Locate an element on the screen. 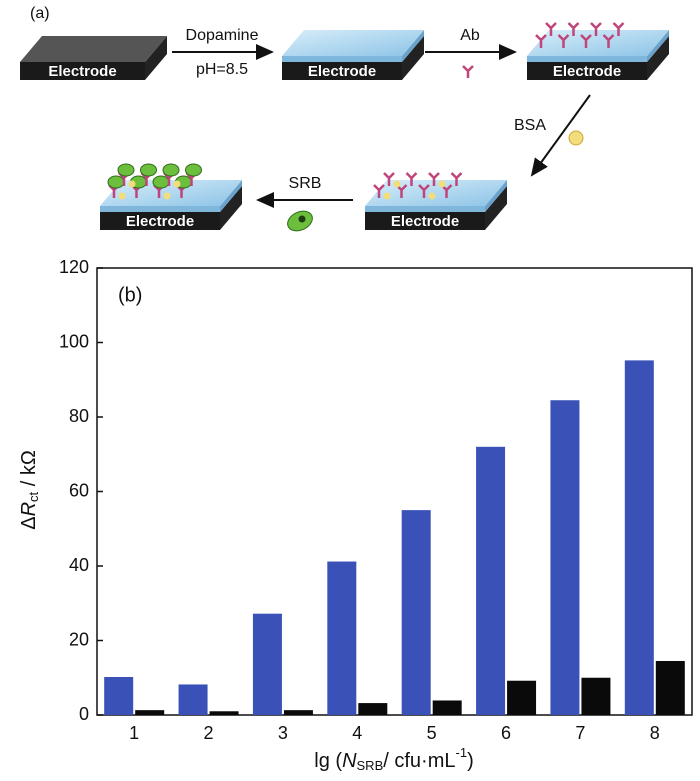  x-tick-label: 3 is located at coordinates (283, 733).